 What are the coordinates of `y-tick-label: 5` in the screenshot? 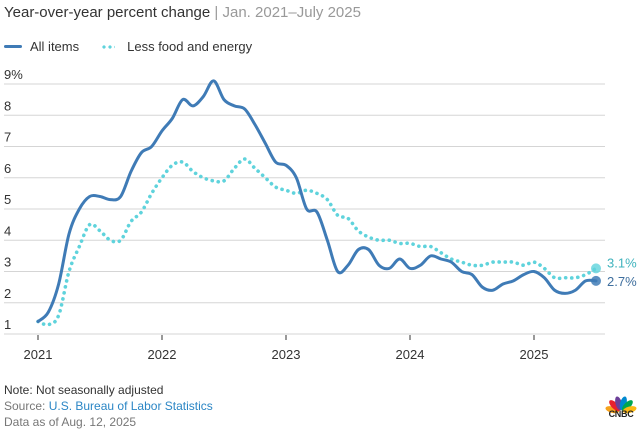 It's located at (7, 199).